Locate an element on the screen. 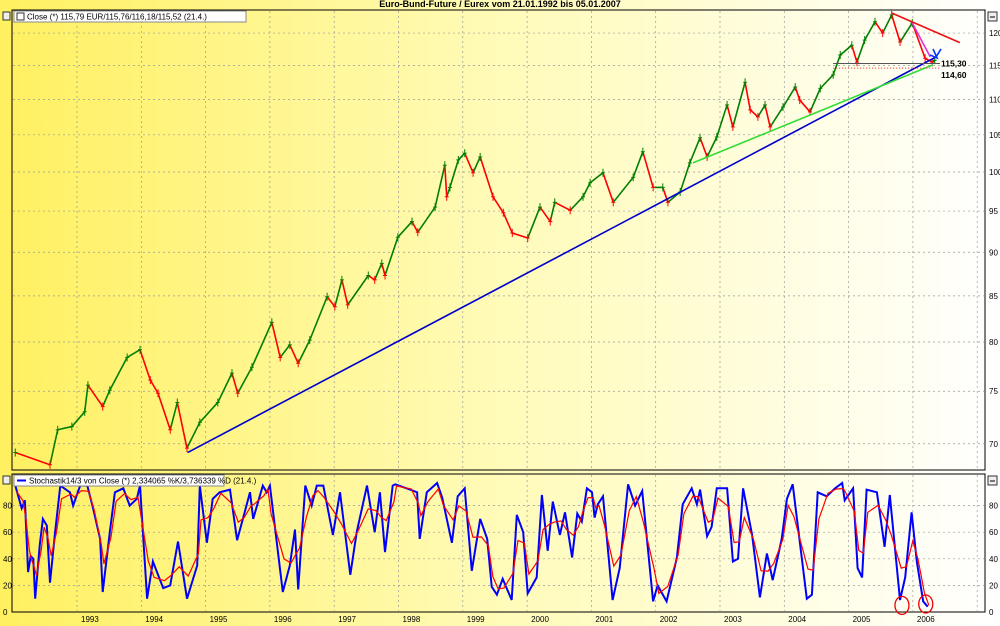  y-tick-label-left: 0 is located at coordinates (5, 612).